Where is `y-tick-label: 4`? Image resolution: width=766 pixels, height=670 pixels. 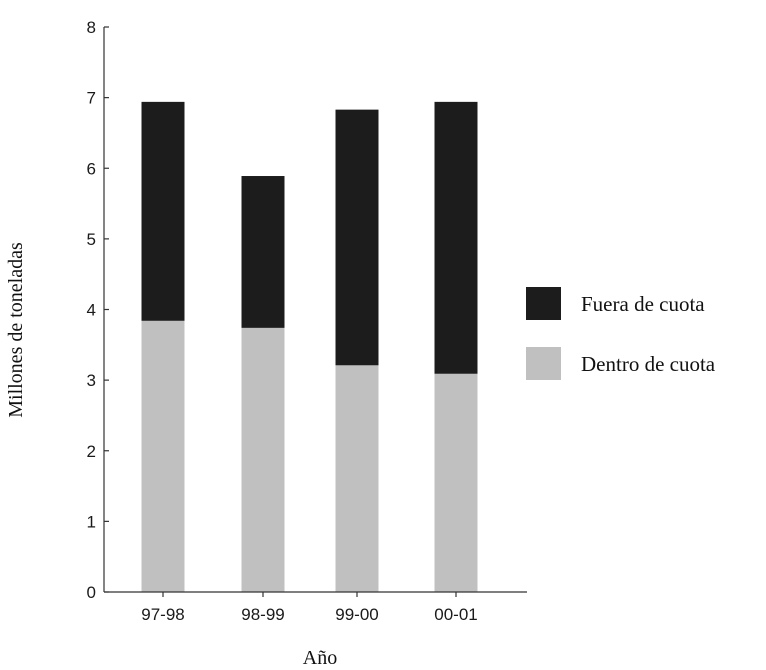 y-tick-label: 4 is located at coordinates (91, 310).